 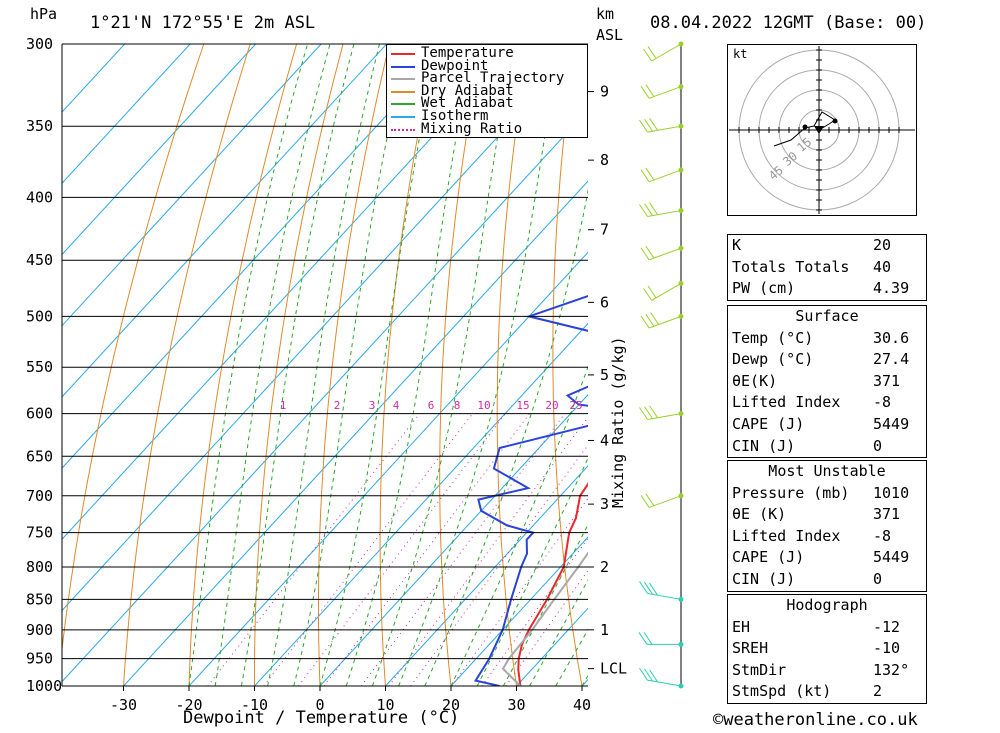 I want to click on height-tick-label: 7, so click(x=604, y=230).